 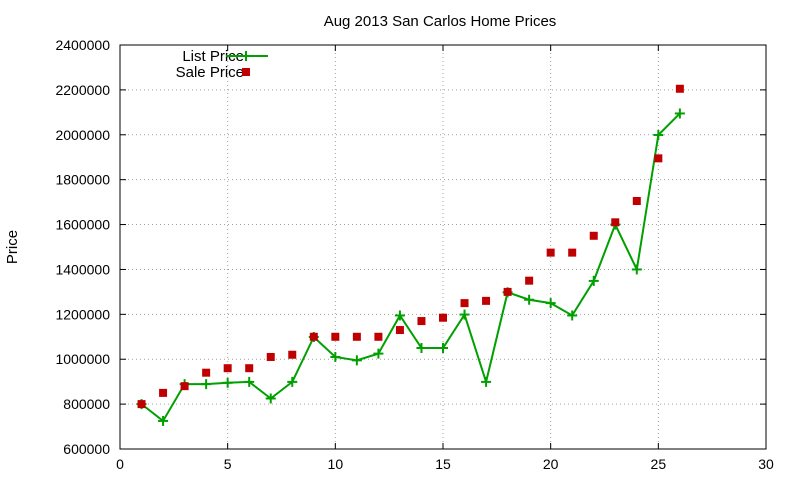 What do you see at coordinates (551, 464) in the screenshot?
I see `x-tick-label: 20` at bounding box center [551, 464].